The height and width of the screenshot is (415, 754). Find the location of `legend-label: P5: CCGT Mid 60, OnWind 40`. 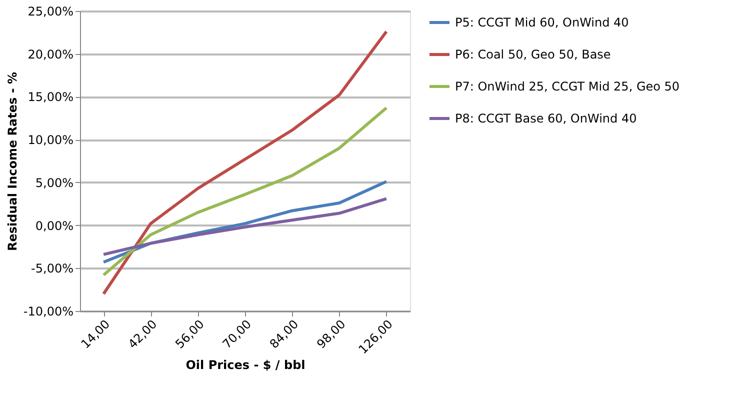

legend-label: P5: CCGT Mid 60, OnWind 40 is located at coordinates (542, 23).